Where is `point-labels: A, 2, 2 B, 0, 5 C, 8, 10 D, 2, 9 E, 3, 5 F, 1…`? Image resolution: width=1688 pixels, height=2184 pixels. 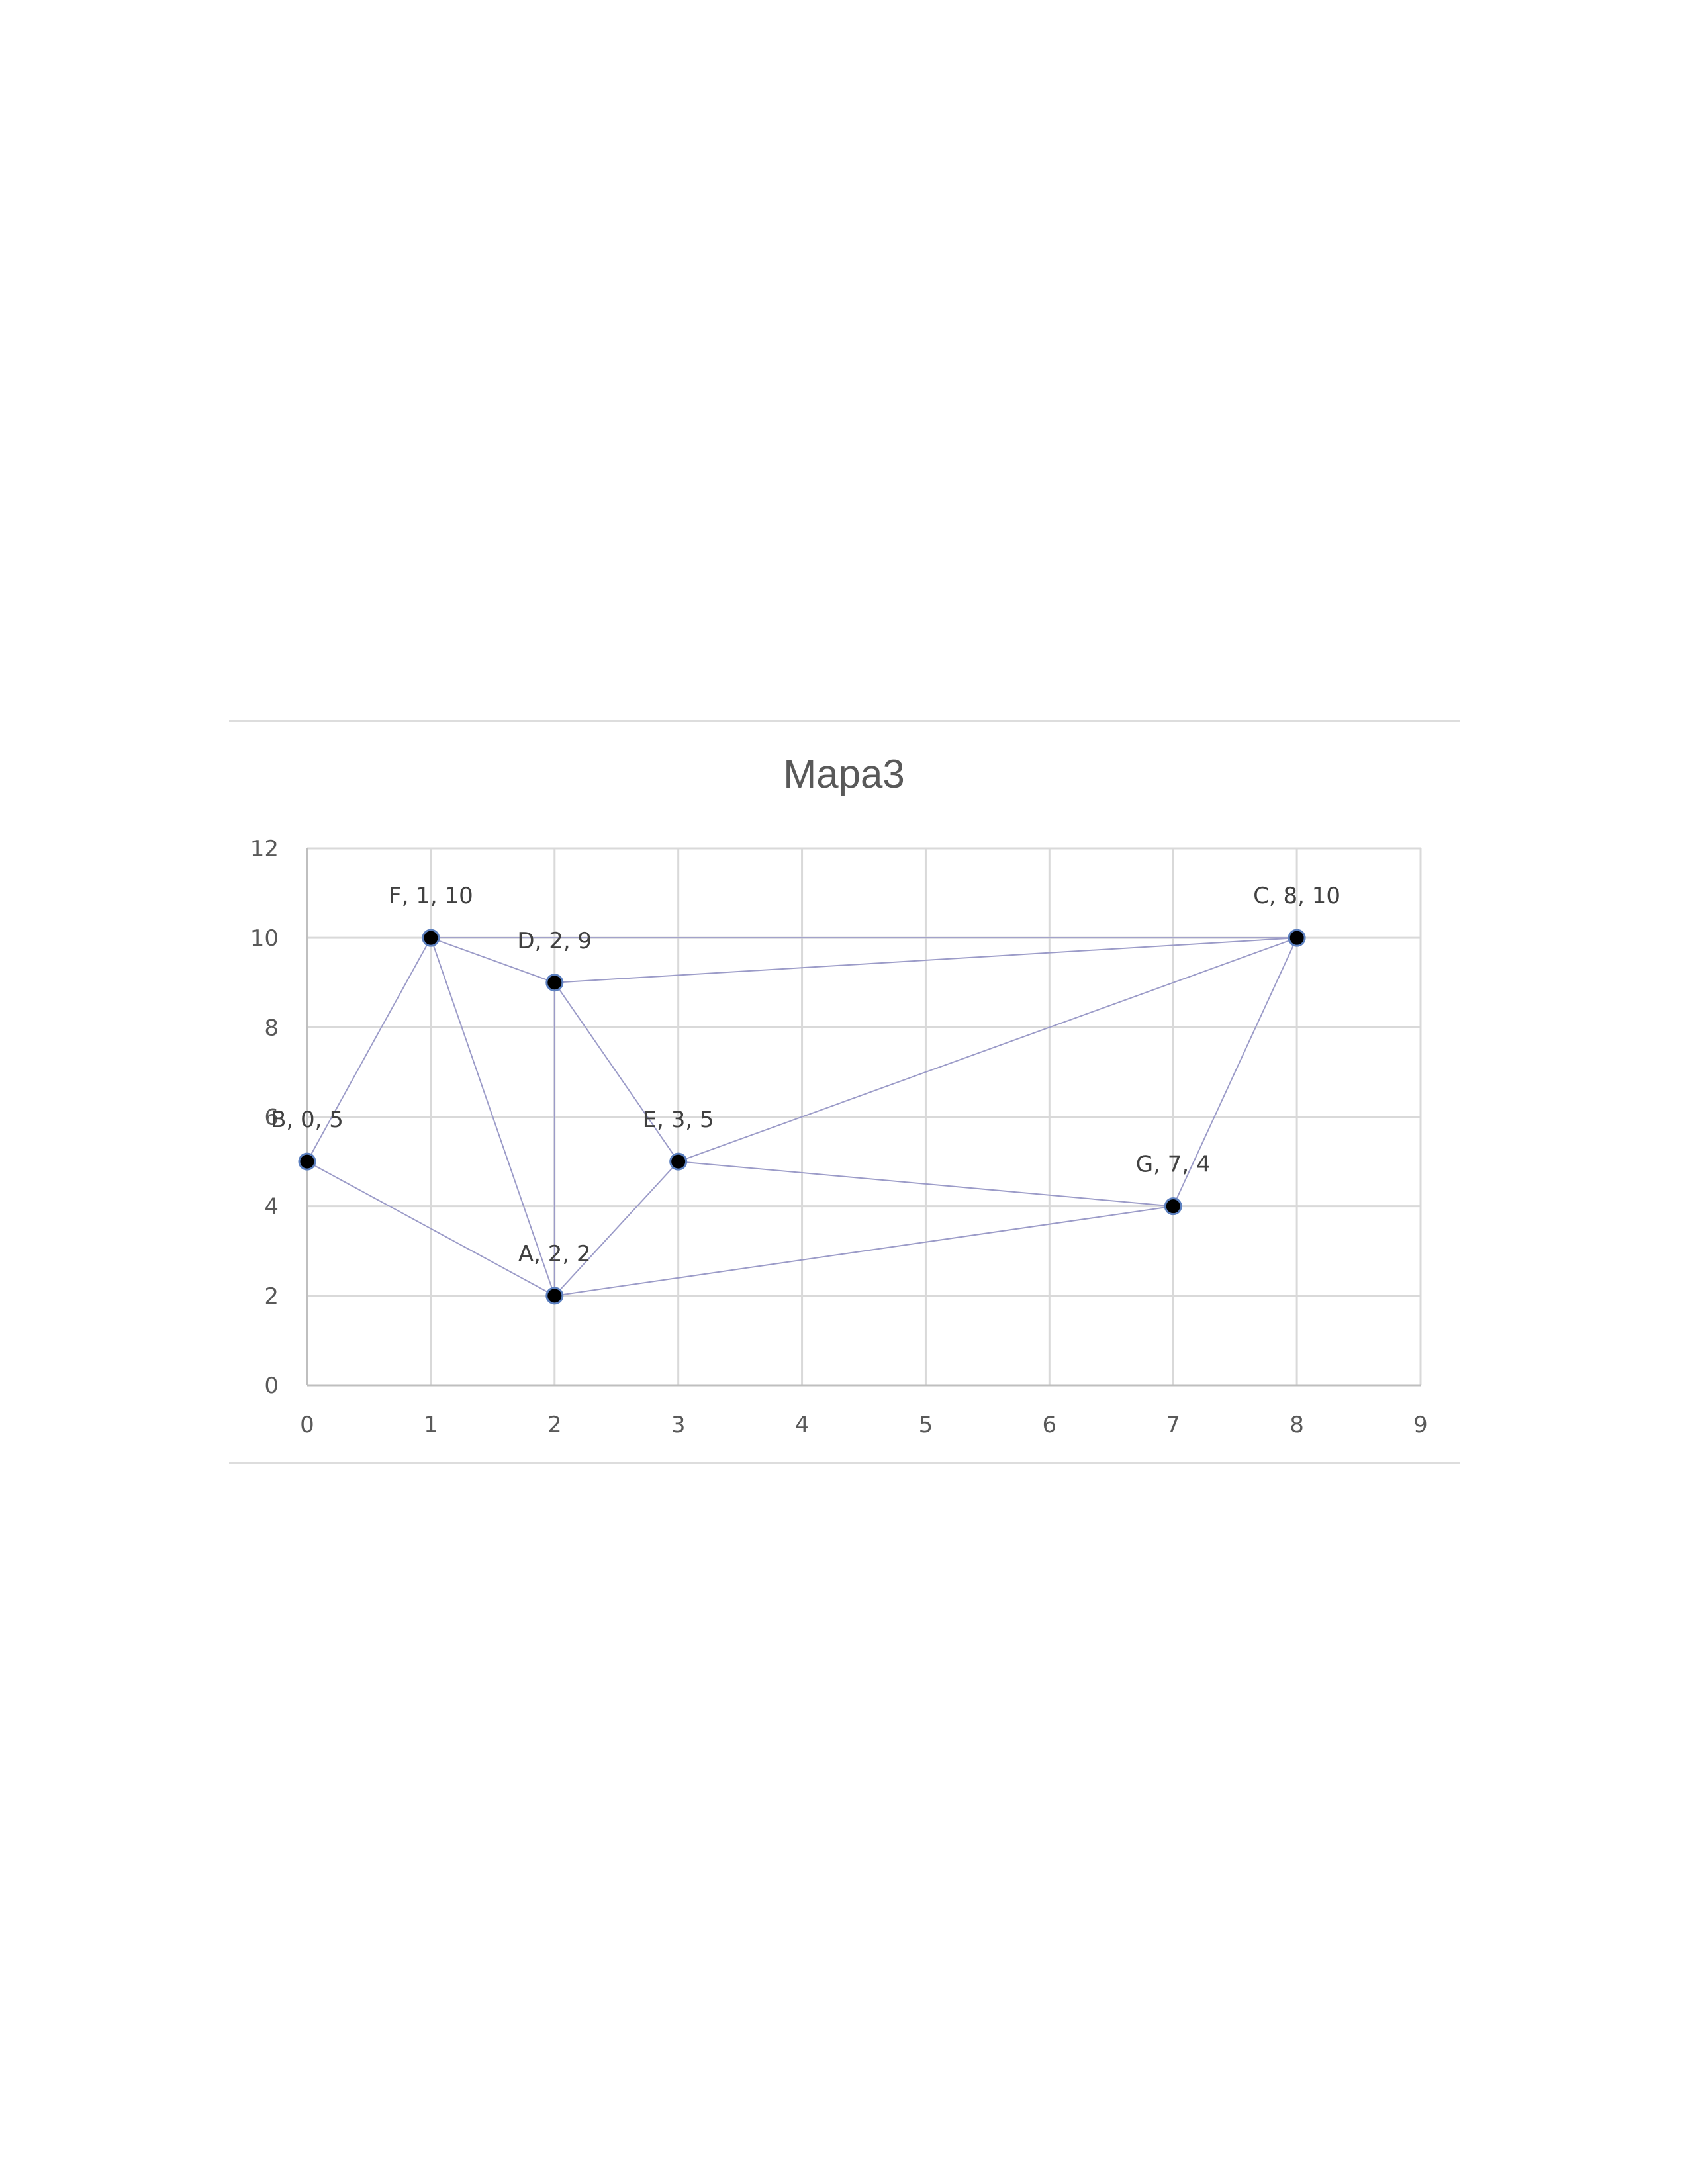
point-labels: A, 2, 2 B, 0, 5 C, 8, 10 D, 2, 9 E, 3, 5 F, 1… is located at coordinates (805, 1075).